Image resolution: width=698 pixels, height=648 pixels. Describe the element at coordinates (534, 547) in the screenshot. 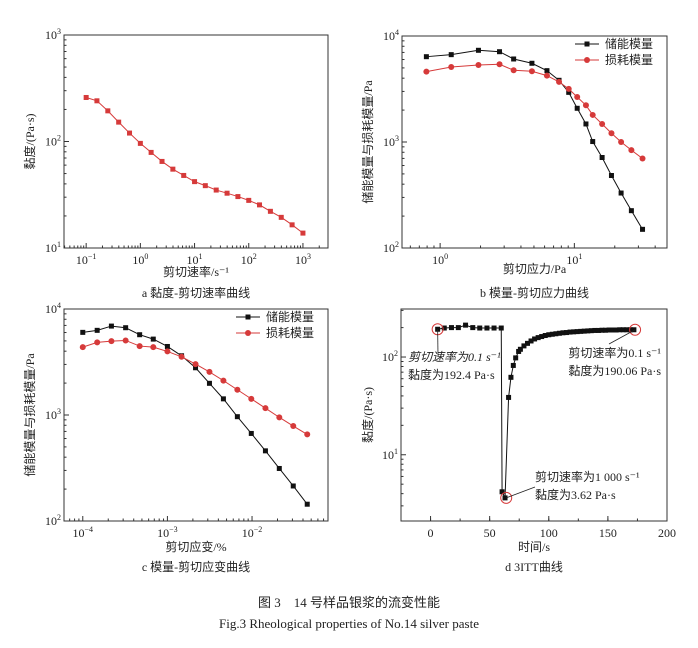

I see `x-axis-label: 时间/s` at that location.